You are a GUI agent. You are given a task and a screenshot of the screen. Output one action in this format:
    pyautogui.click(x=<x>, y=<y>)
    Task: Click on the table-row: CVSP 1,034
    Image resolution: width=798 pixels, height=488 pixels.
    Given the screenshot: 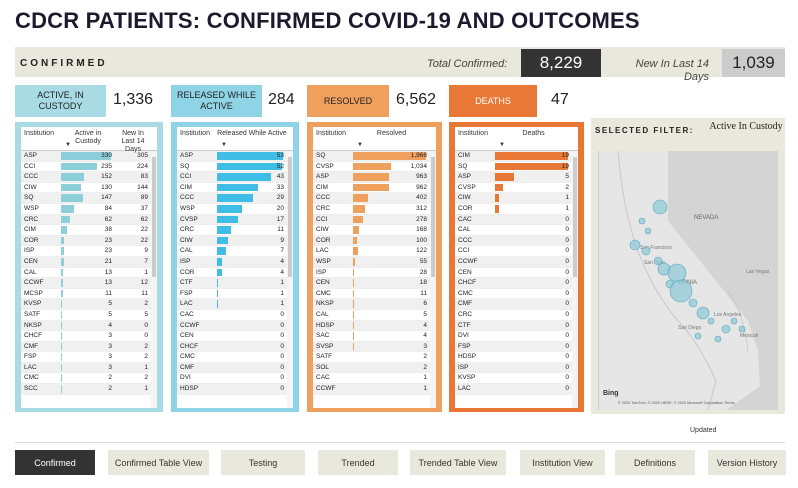 What is the action you would take?
    pyautogui.click(x=374, y=167)
    